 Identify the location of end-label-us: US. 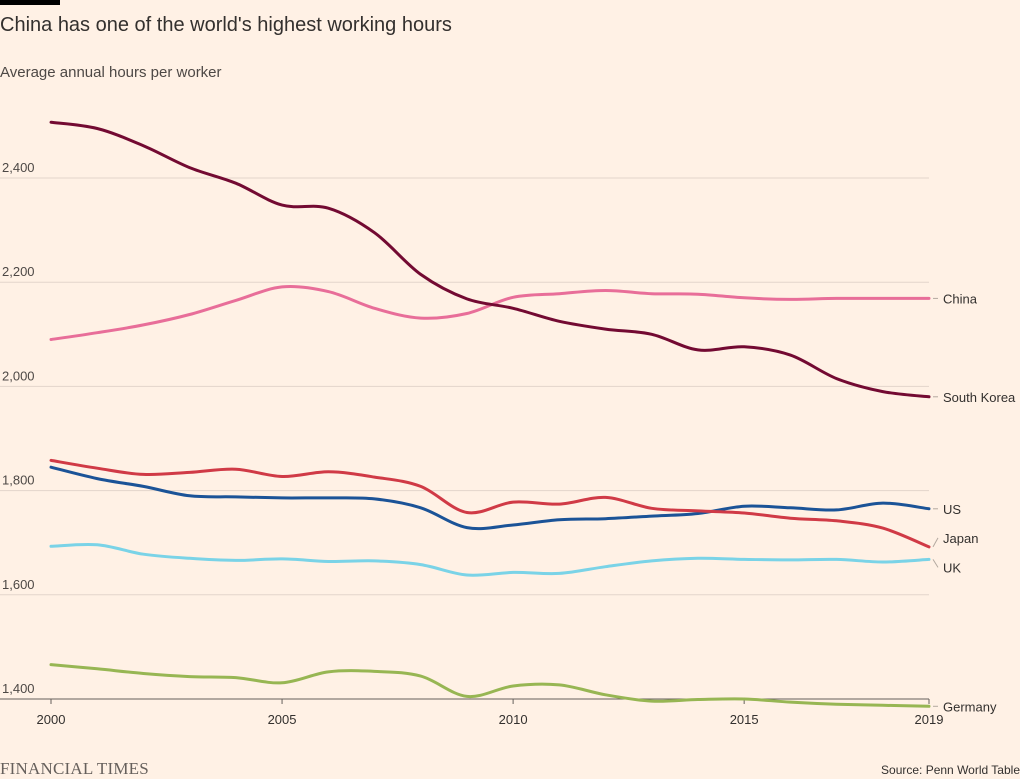
(952, 509).